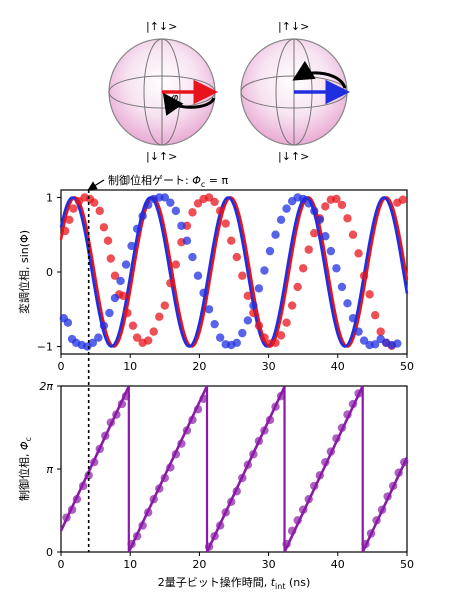 This screenshot has width=450, height=612. What do you see at coordinates (168, 181) in the screenshot?
I see `annotation-text: 制御位相ゲート: Φc = π` at bounding box center [168, 181].